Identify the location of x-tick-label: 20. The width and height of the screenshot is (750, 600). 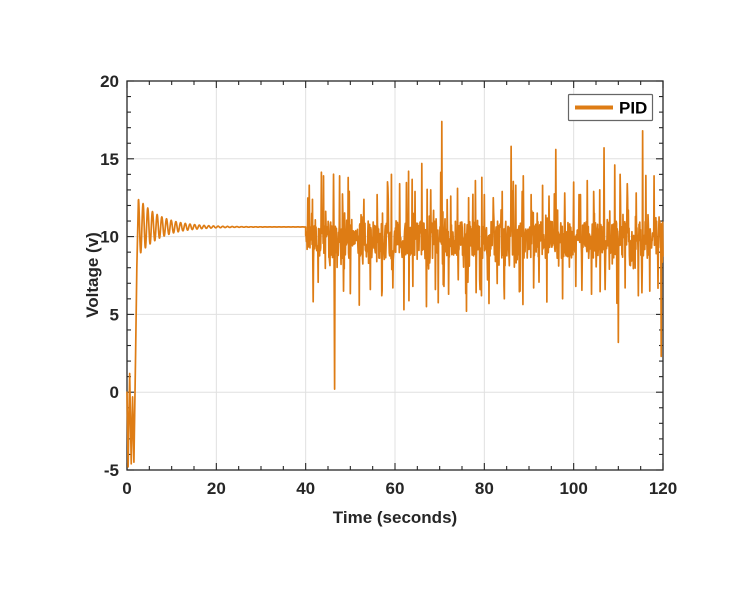
(216, 488).